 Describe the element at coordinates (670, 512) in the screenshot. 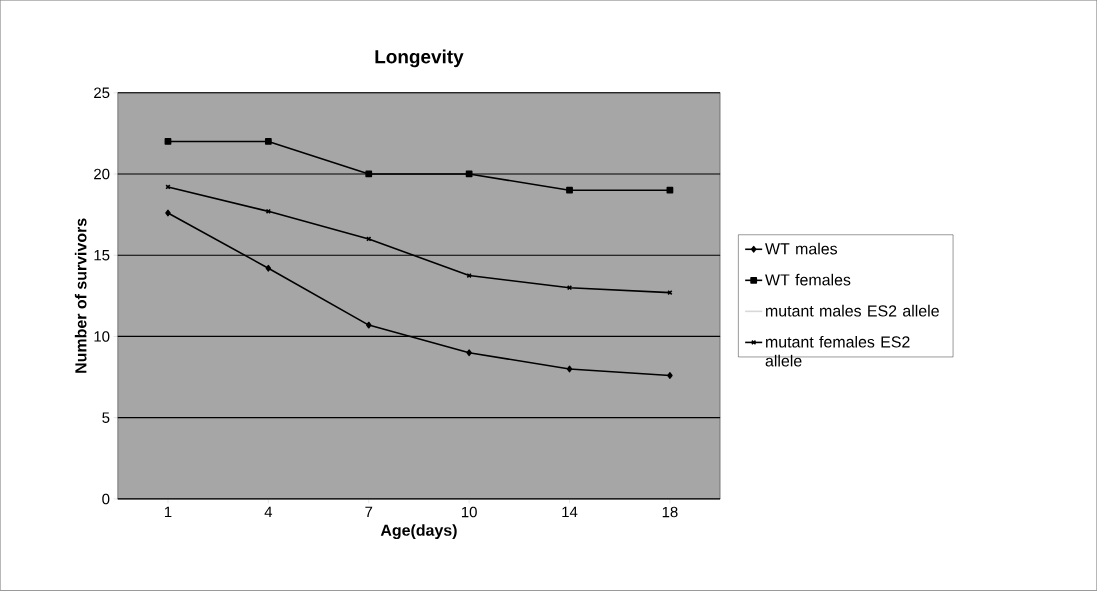

I see `x-tick-label: 18` at that location.